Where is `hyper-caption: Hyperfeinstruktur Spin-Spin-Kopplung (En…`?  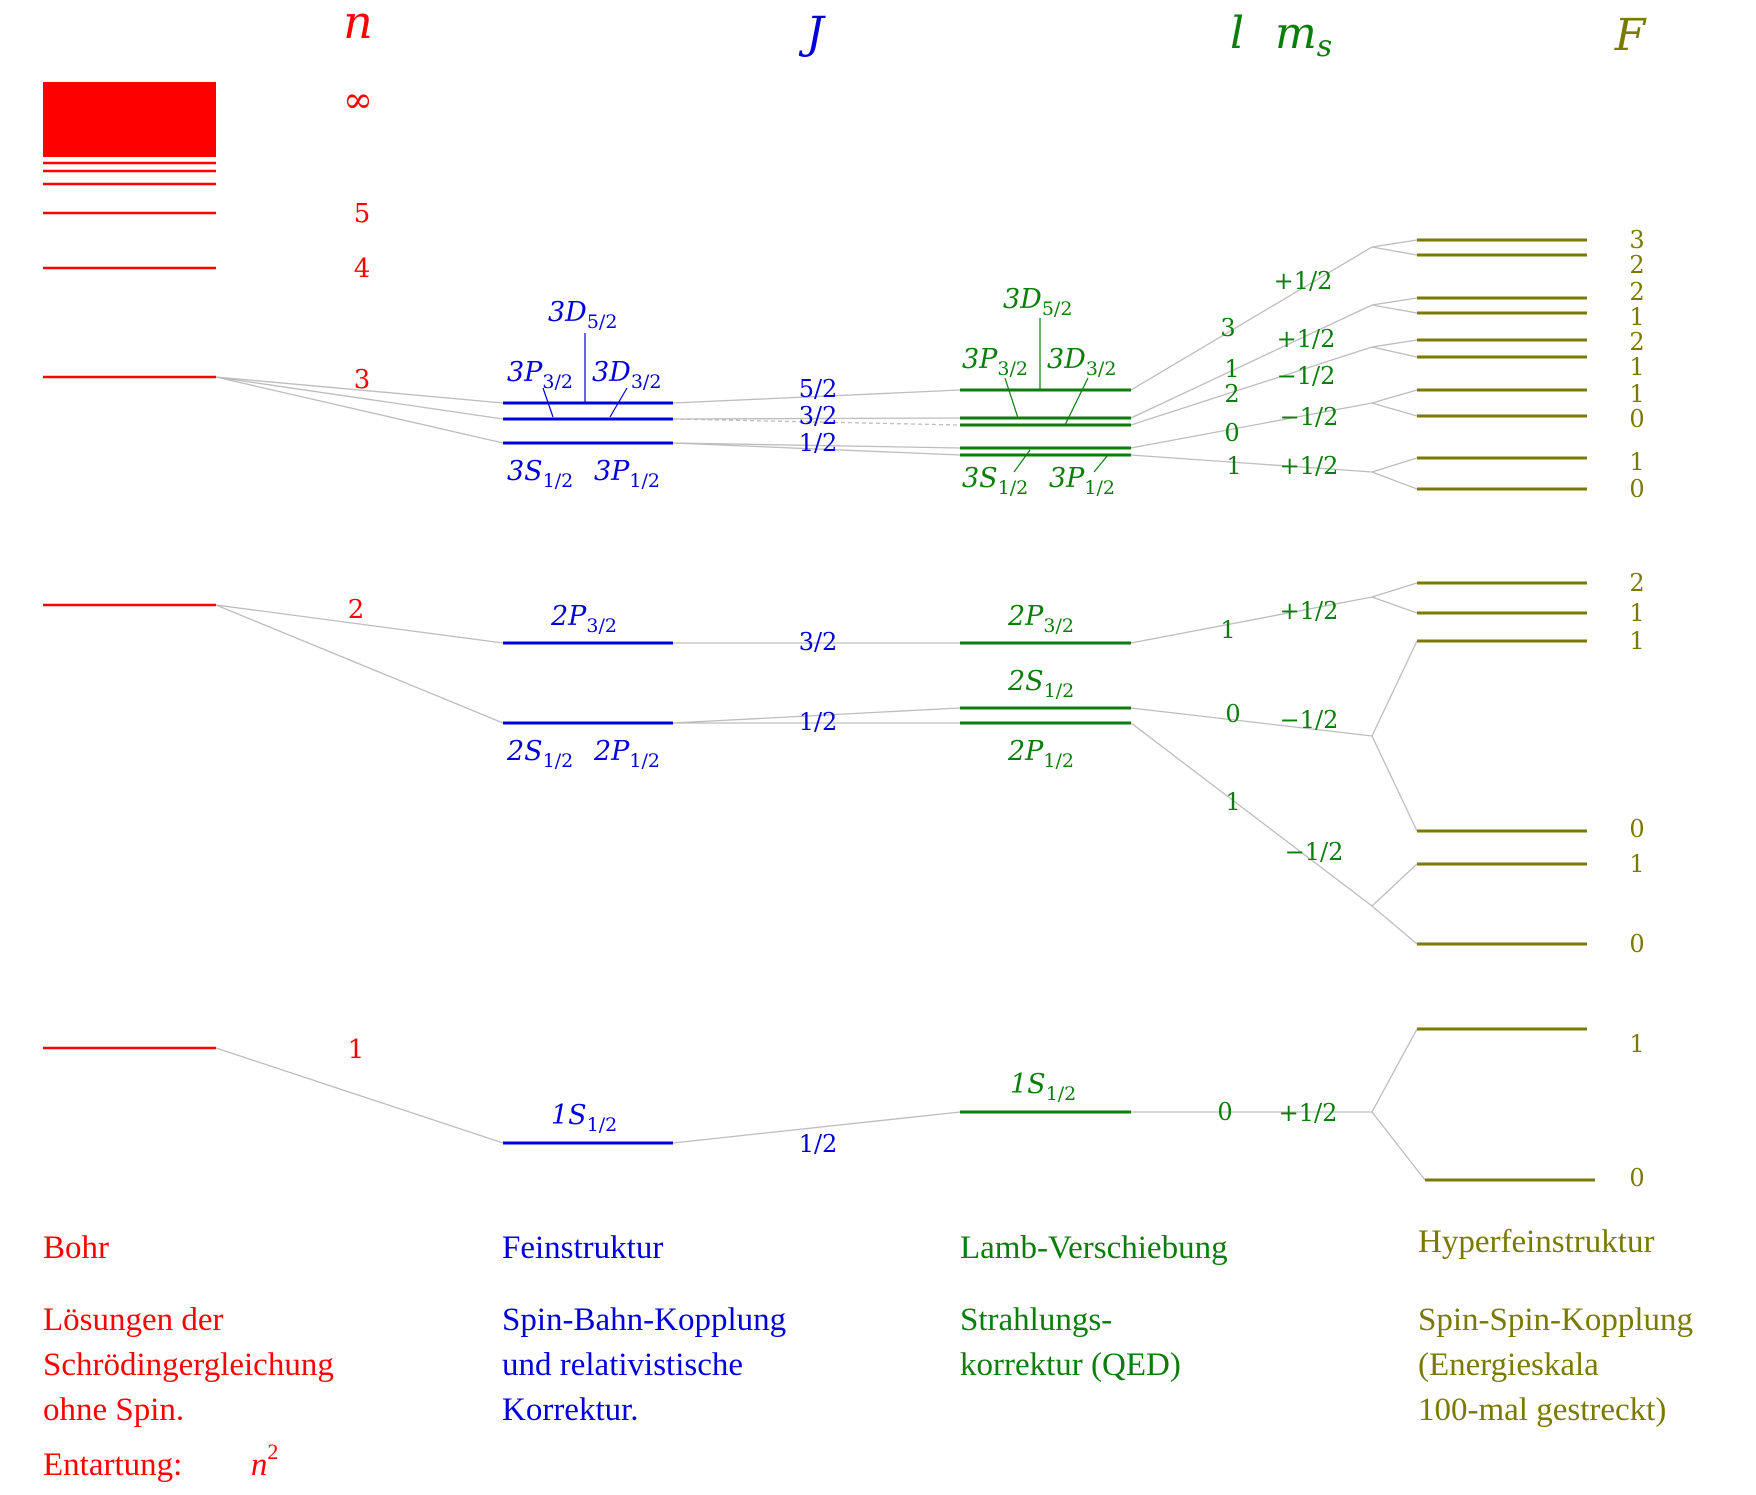 hyper-caption: Hyperfeinstruktur Spin-Spin-Kopplung (En… is located at coordinates (1555, 1326).